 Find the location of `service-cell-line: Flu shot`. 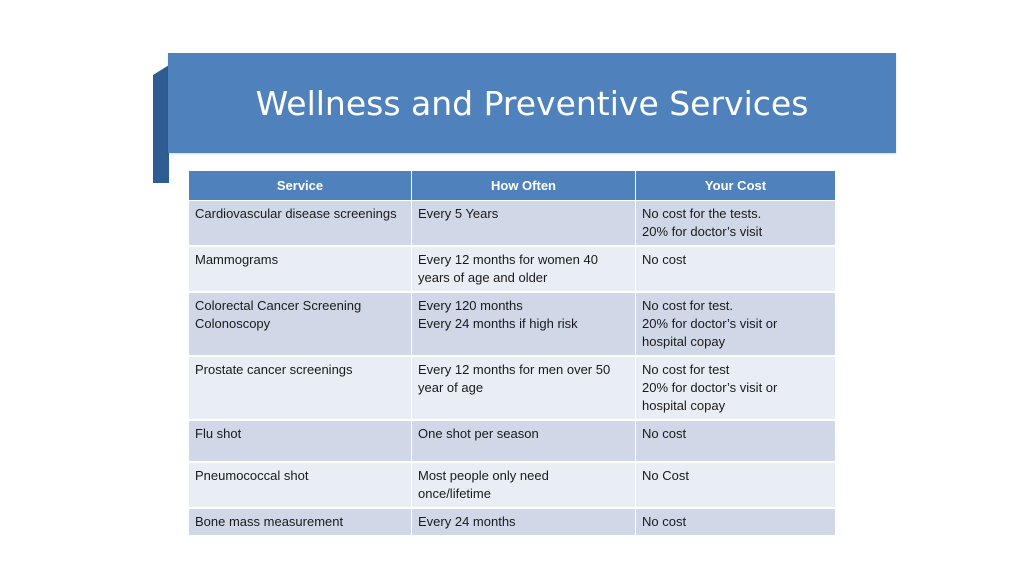

service-cell-line: Flu shot is located at coordinates (218, 433).